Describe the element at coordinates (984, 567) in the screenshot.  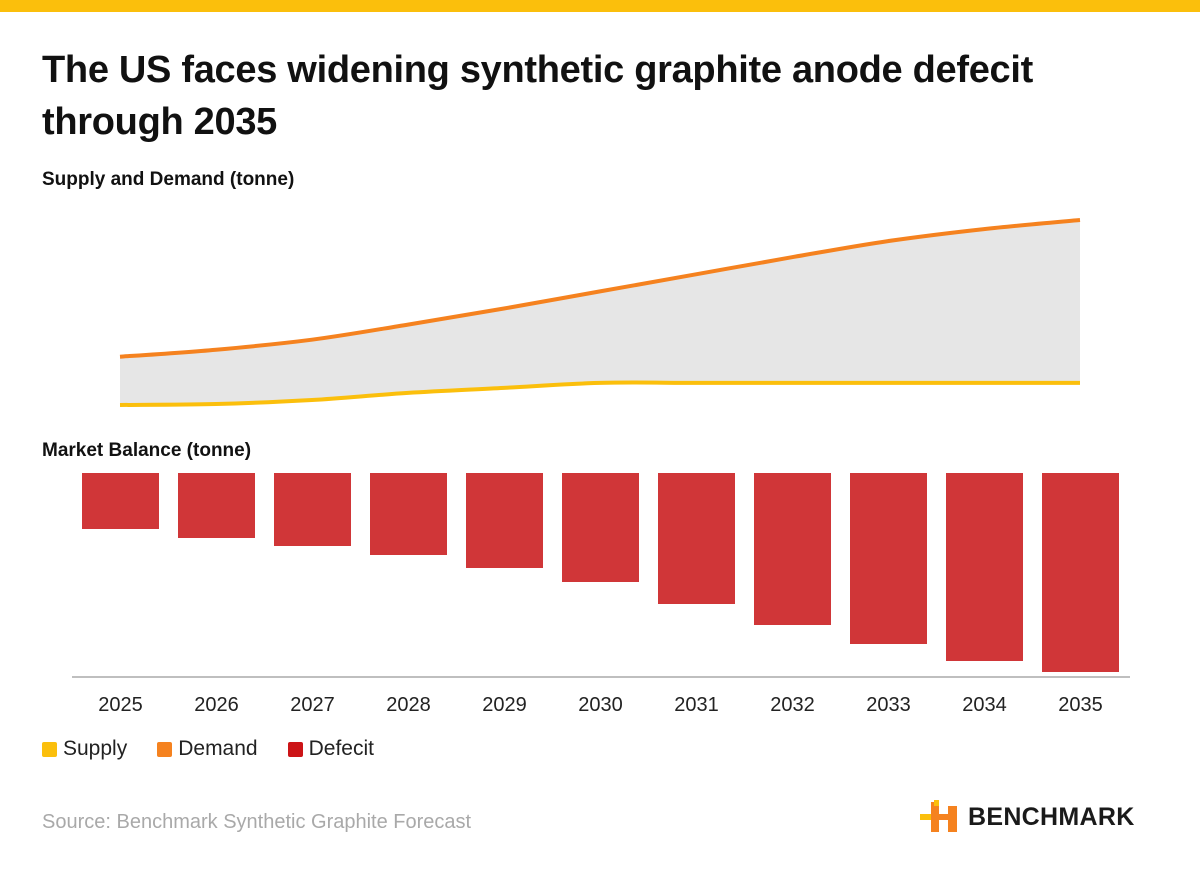
I see `defecit-bar-2034` at that location.